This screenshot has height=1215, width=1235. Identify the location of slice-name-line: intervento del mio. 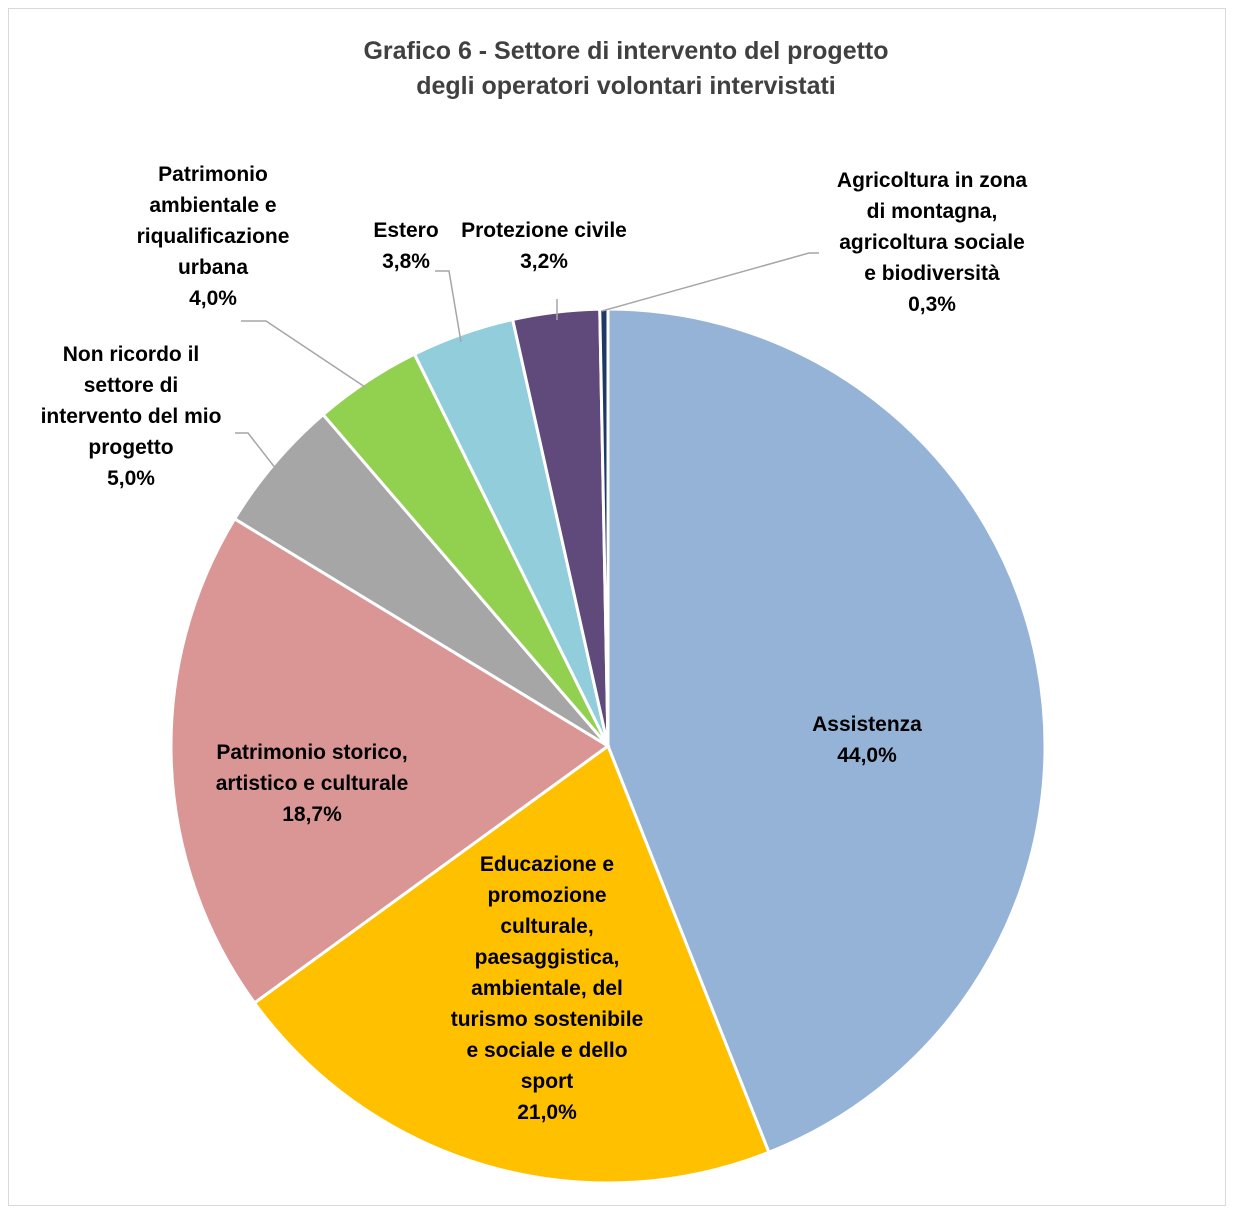
(131, 416).